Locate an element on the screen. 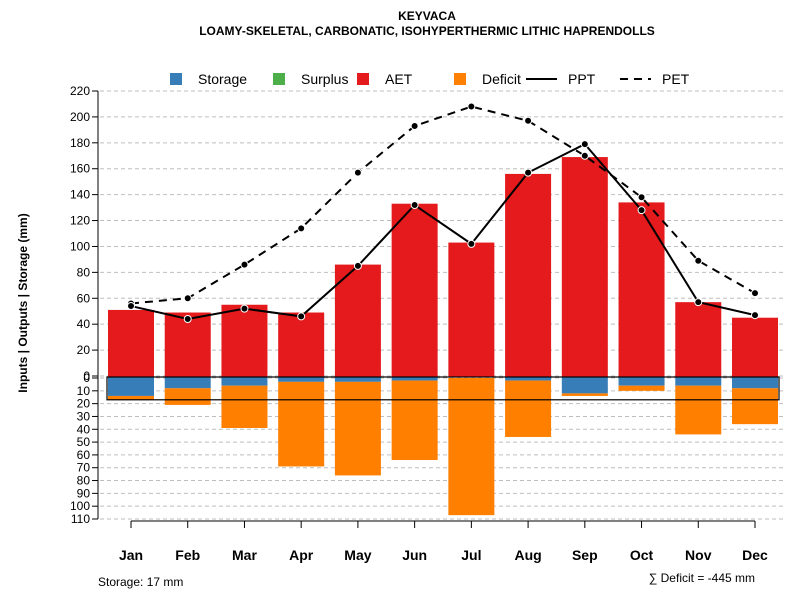  legend-swatch-storage is located at coordinates (176, 79).